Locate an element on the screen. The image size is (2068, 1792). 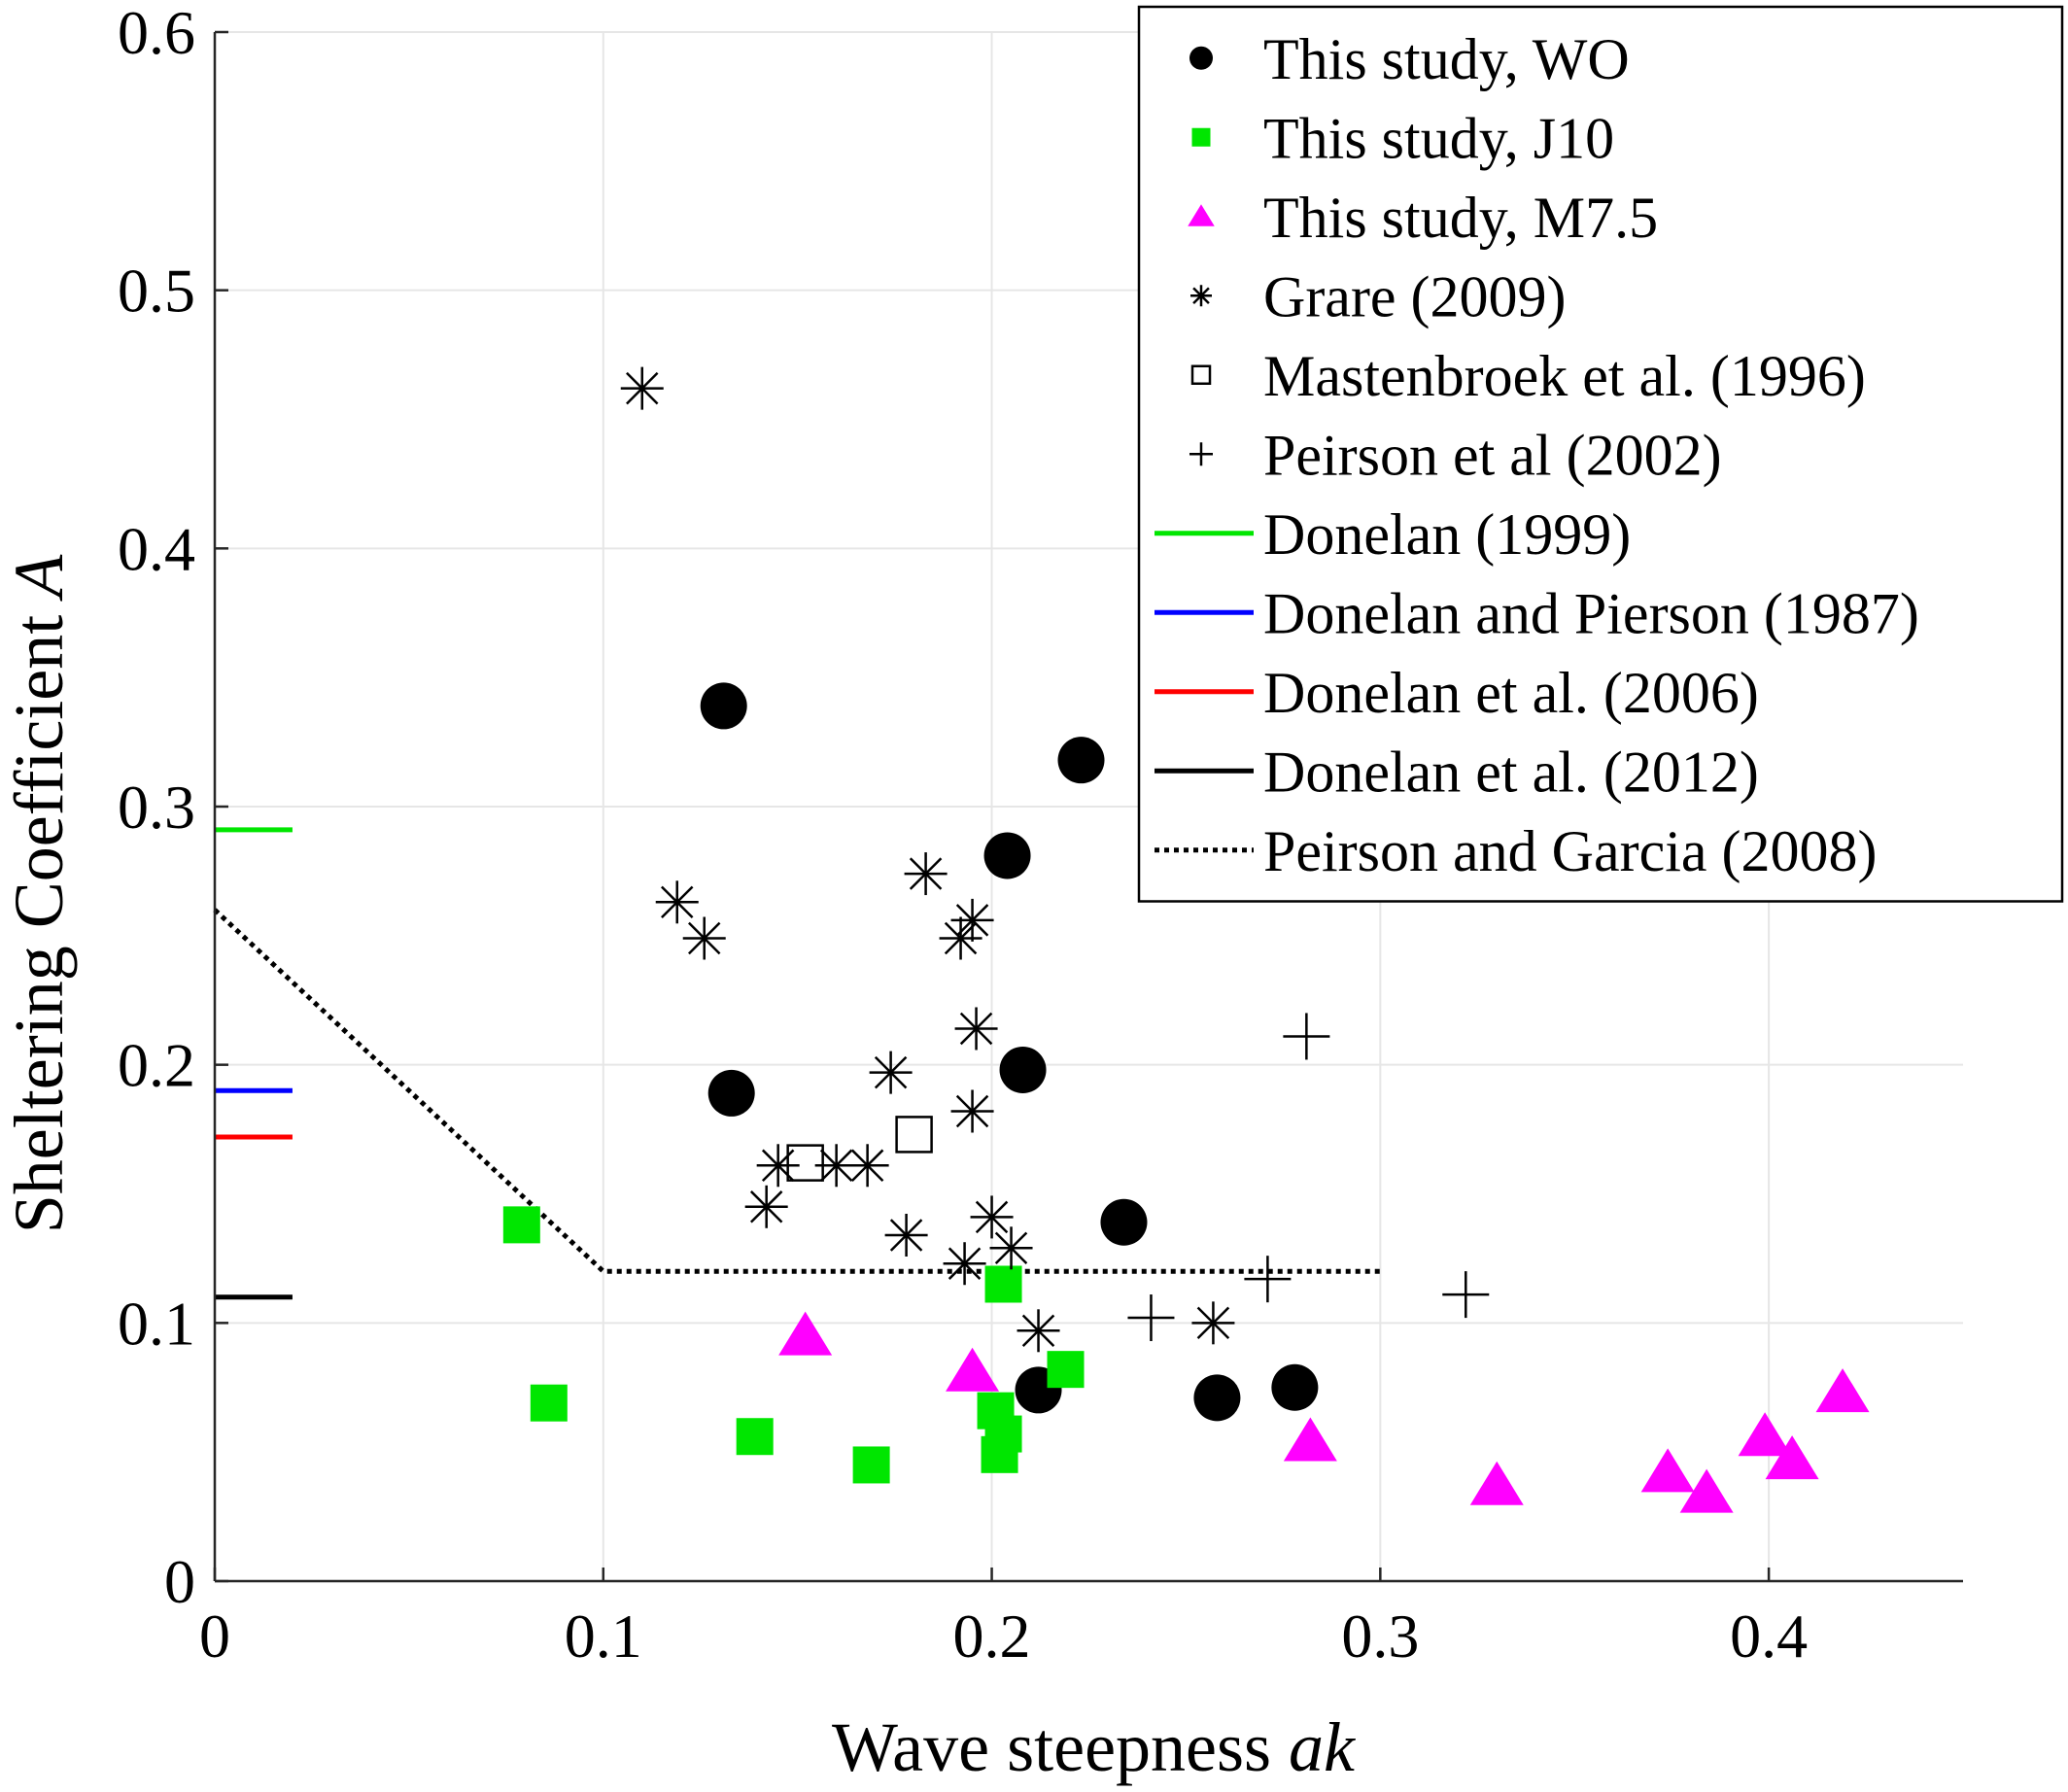
legend-label: Peirson et al (2002) is located at coordinates (1492, 455).